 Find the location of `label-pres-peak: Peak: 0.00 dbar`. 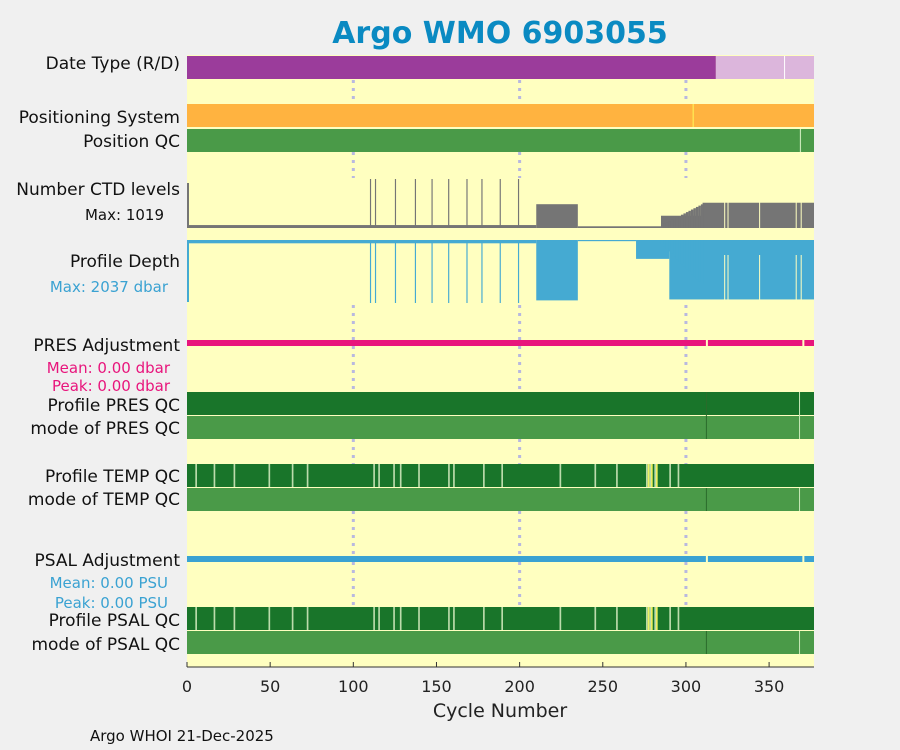

label-pres-peak: Peak: 0.00 dbar is located at coordinates (111, 386).